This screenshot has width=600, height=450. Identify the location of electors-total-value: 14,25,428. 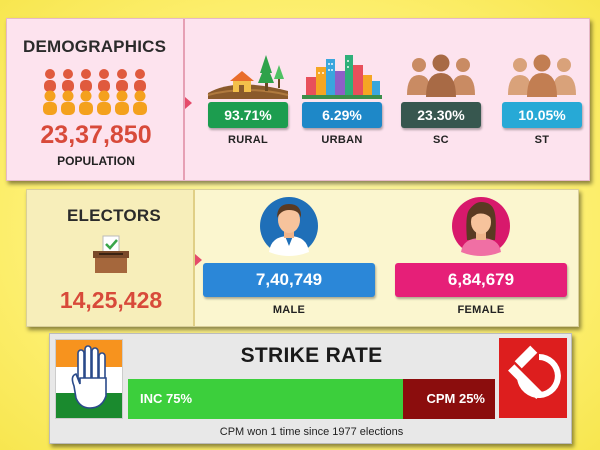
(111, 300).